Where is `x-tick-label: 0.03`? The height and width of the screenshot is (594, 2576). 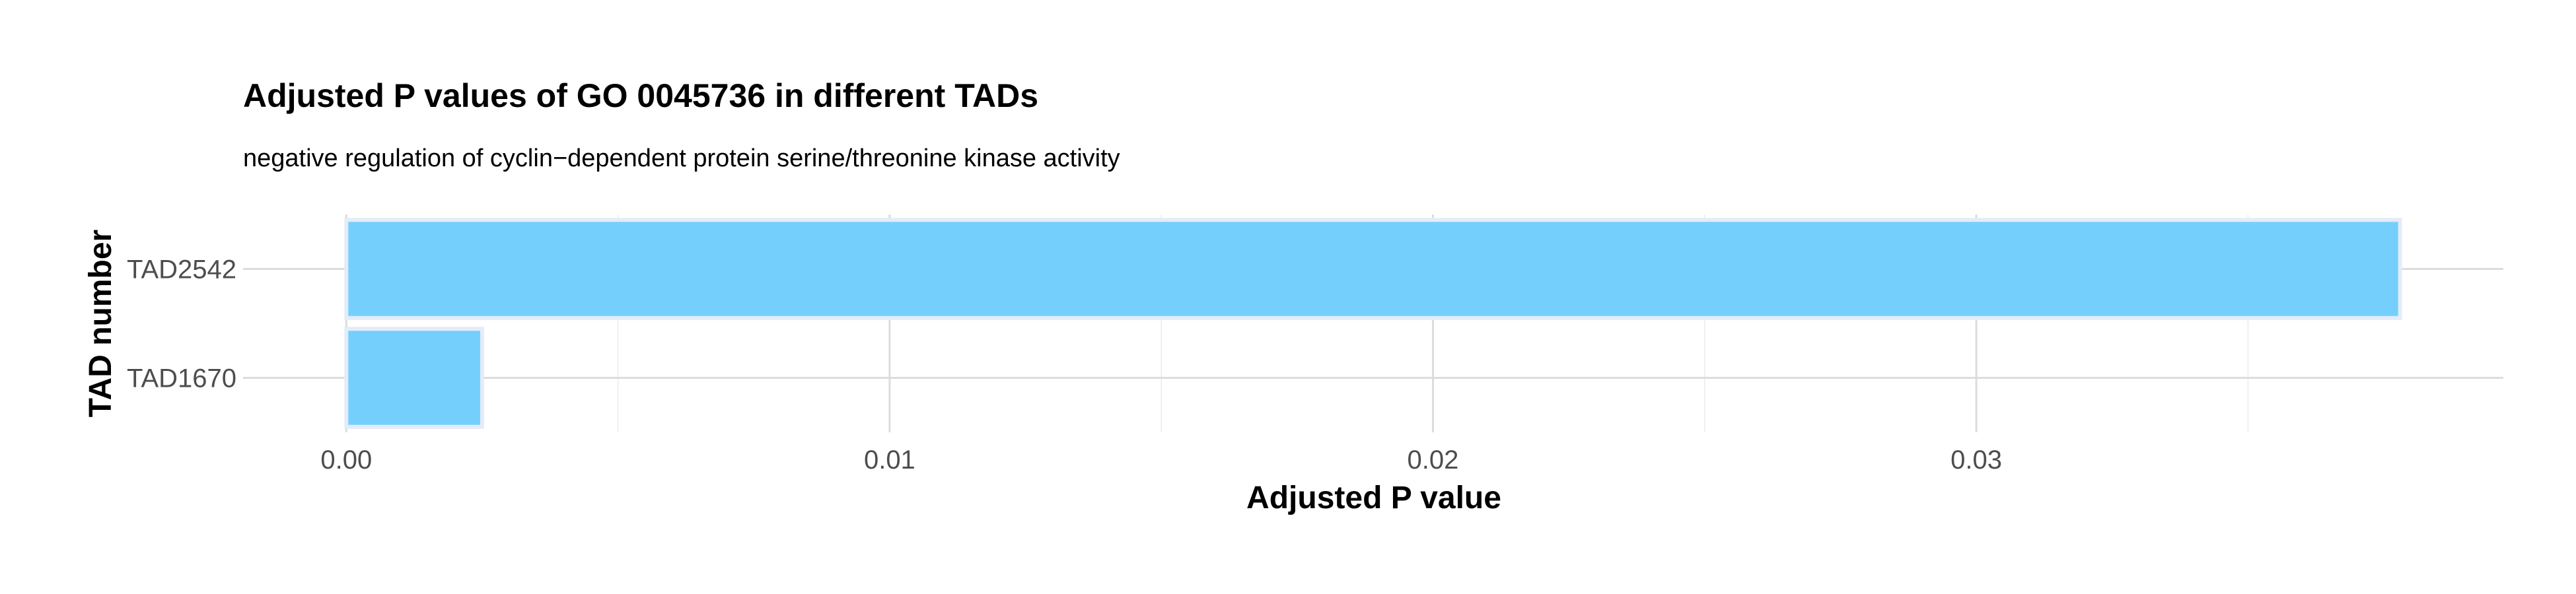
x-tick-label: 0.03 is located at coordinates (1976, 461).